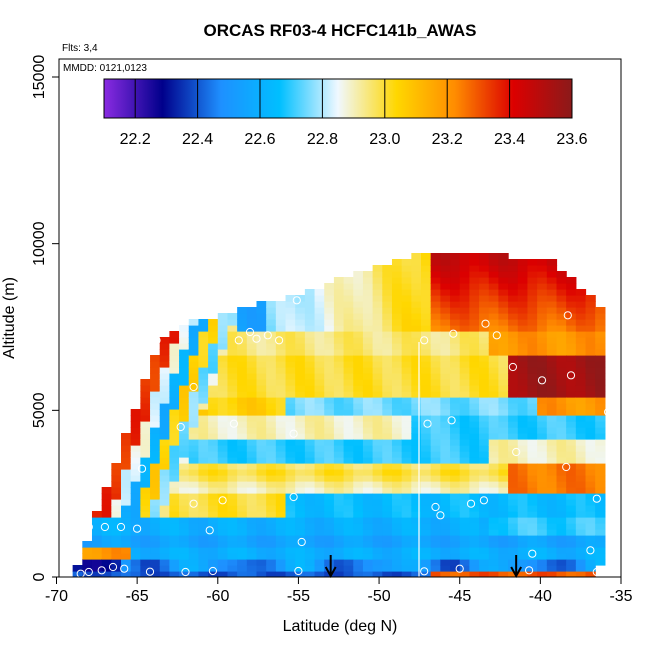 The width and height of the screenshot is (650, 650). I want to click on colorbar-tick-label: 23.6, so click(571, 139).